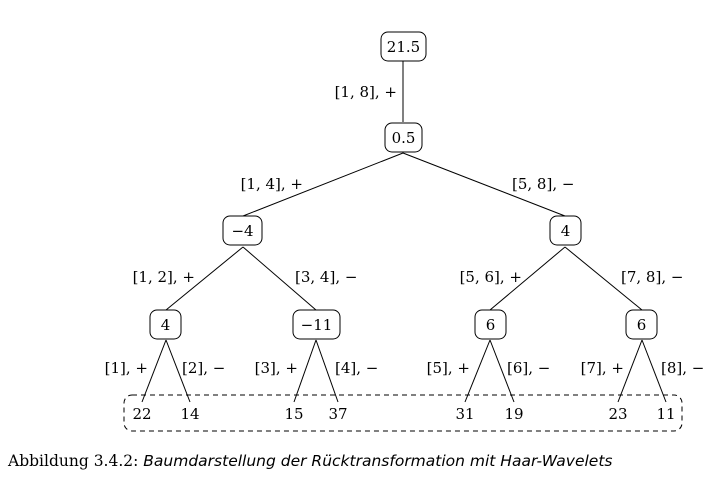  I want to click on caption-label: Abbildung 3.4.2:, so click(76, 461).